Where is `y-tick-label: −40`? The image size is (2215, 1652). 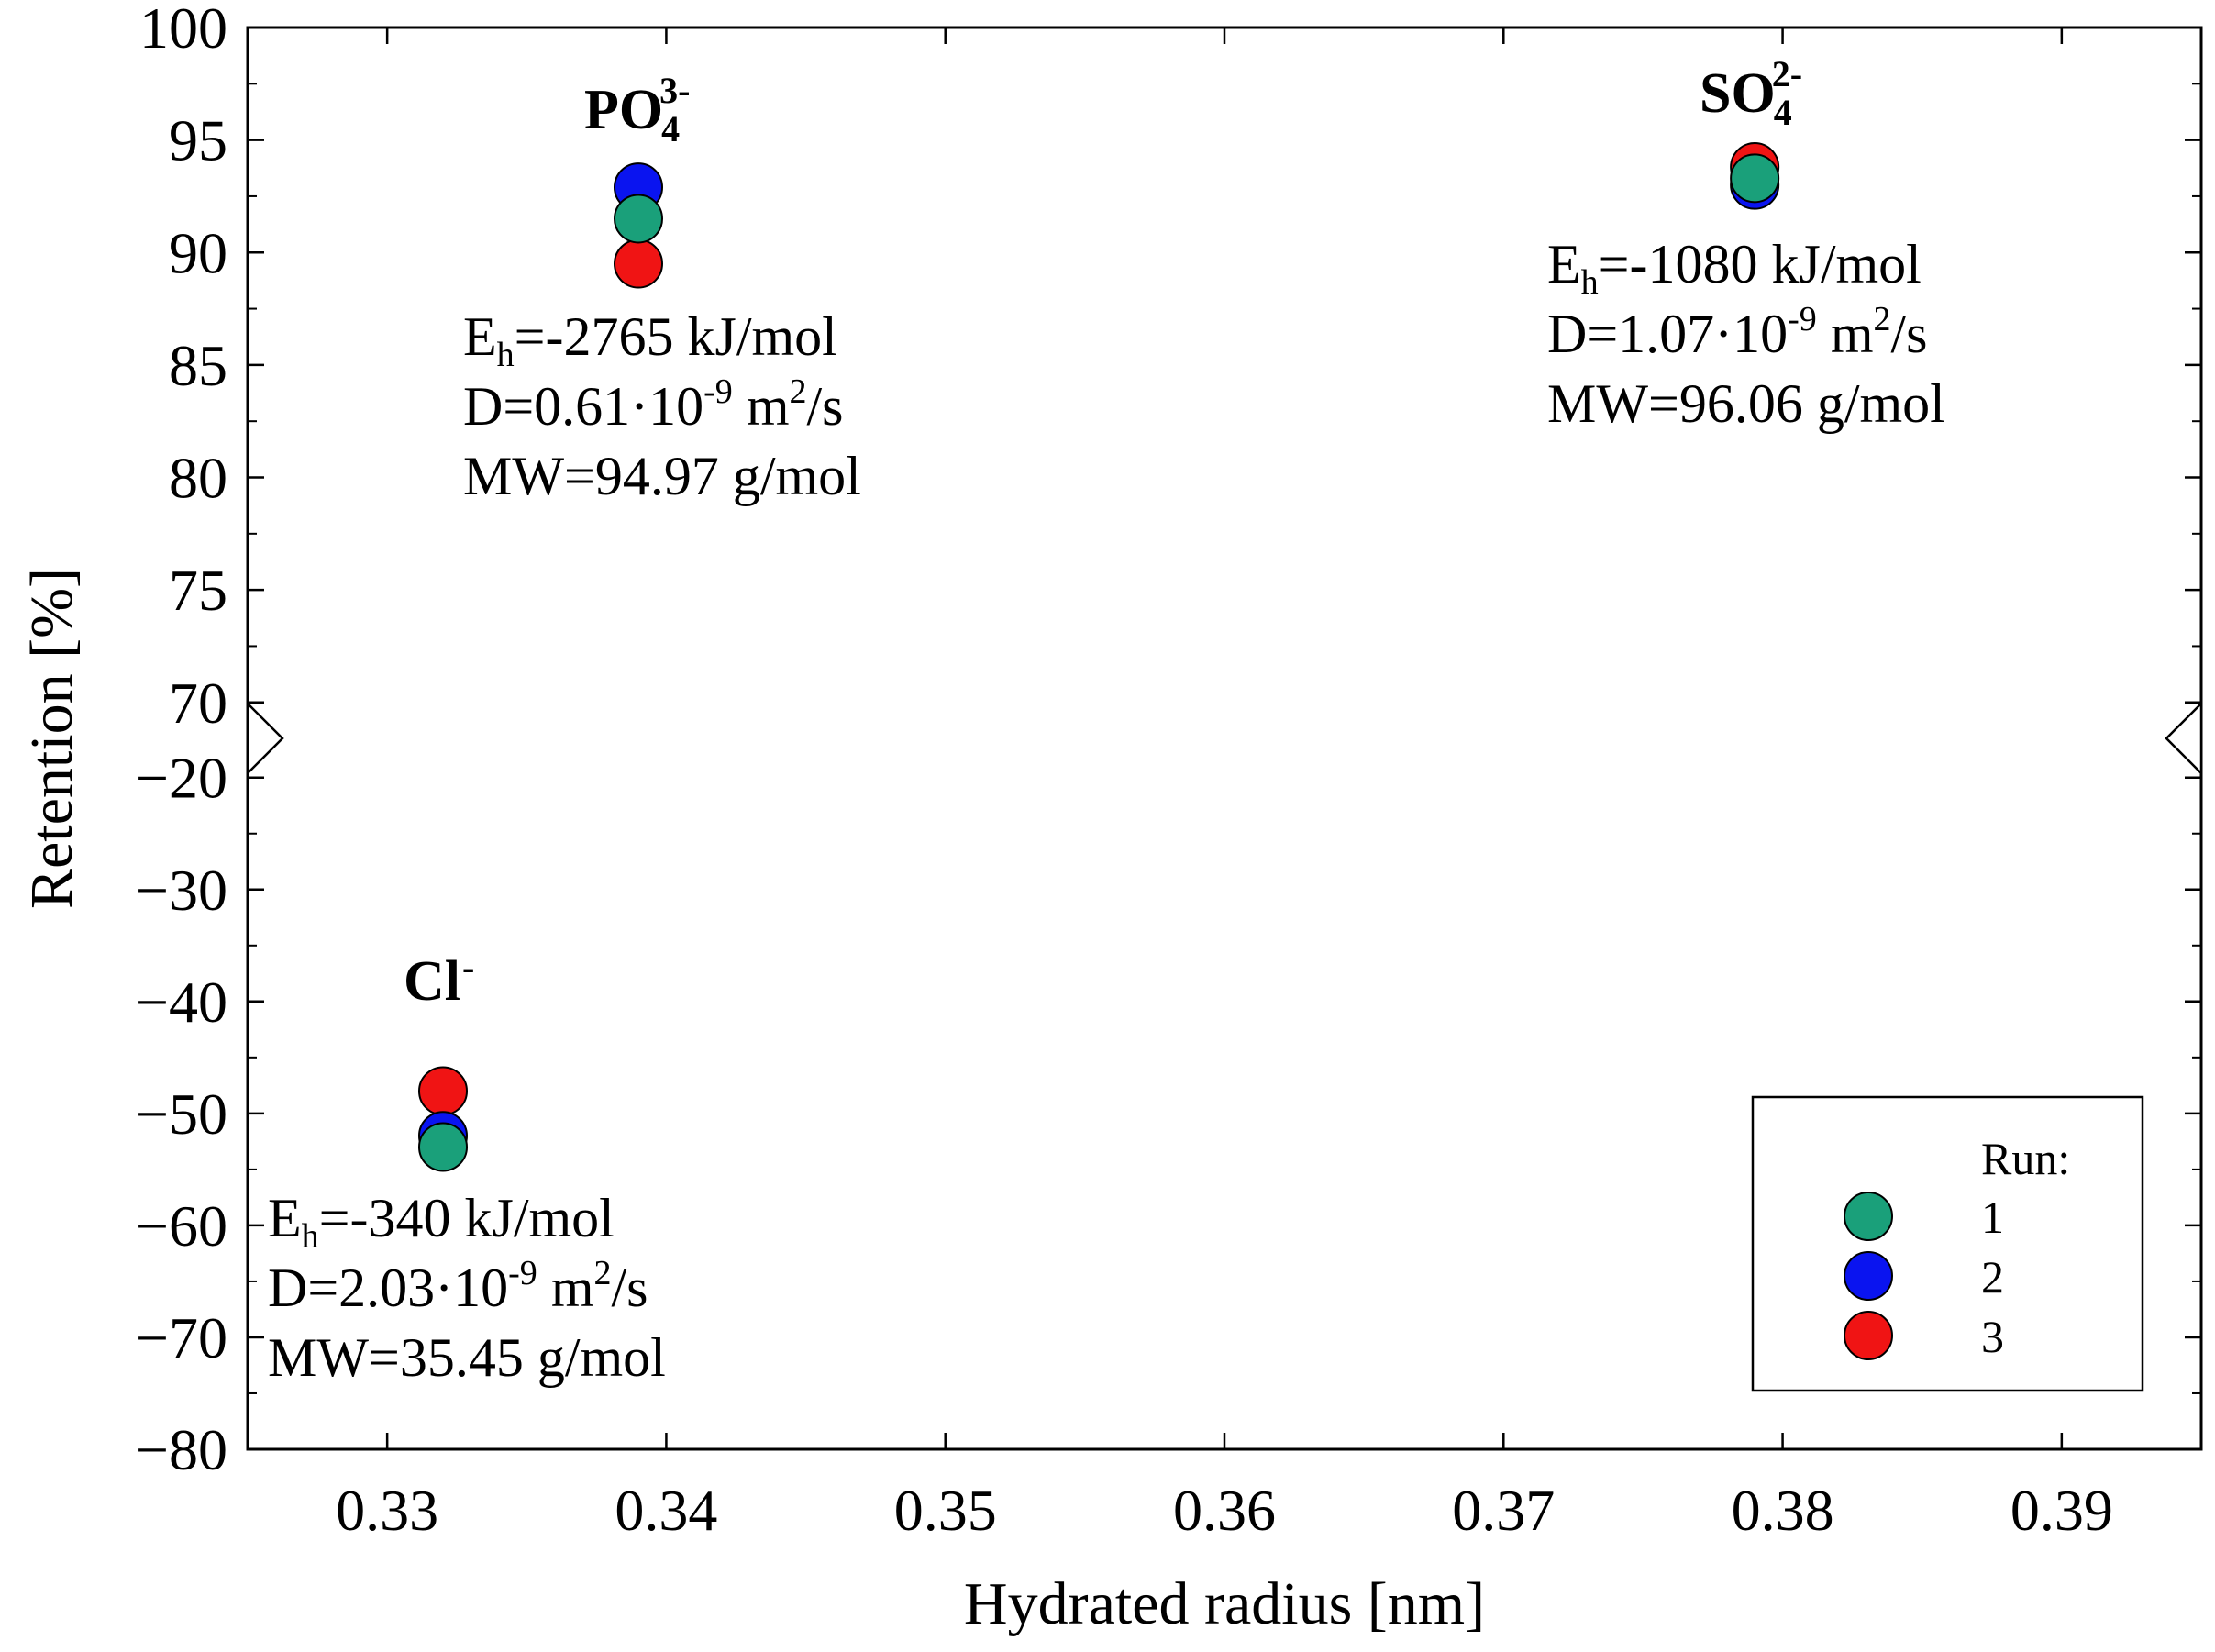 y-tick-label: −40 is located at coordinates (182, 1002).